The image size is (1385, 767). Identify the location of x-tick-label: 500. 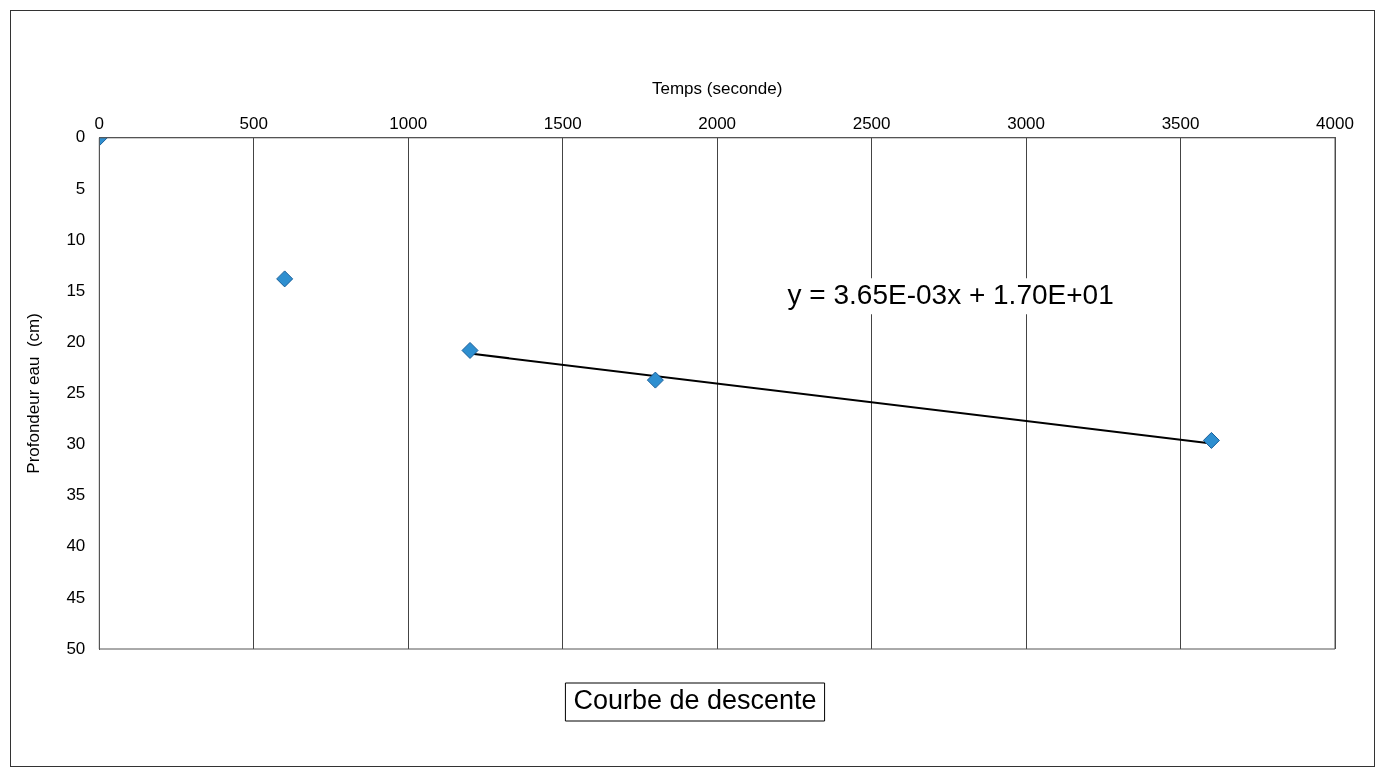
(253, 124).